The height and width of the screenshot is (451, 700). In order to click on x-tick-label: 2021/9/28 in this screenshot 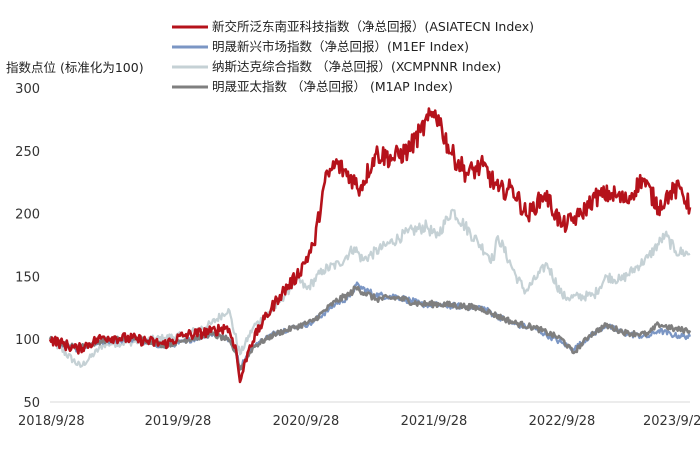, I will do `click(434, 421)`.